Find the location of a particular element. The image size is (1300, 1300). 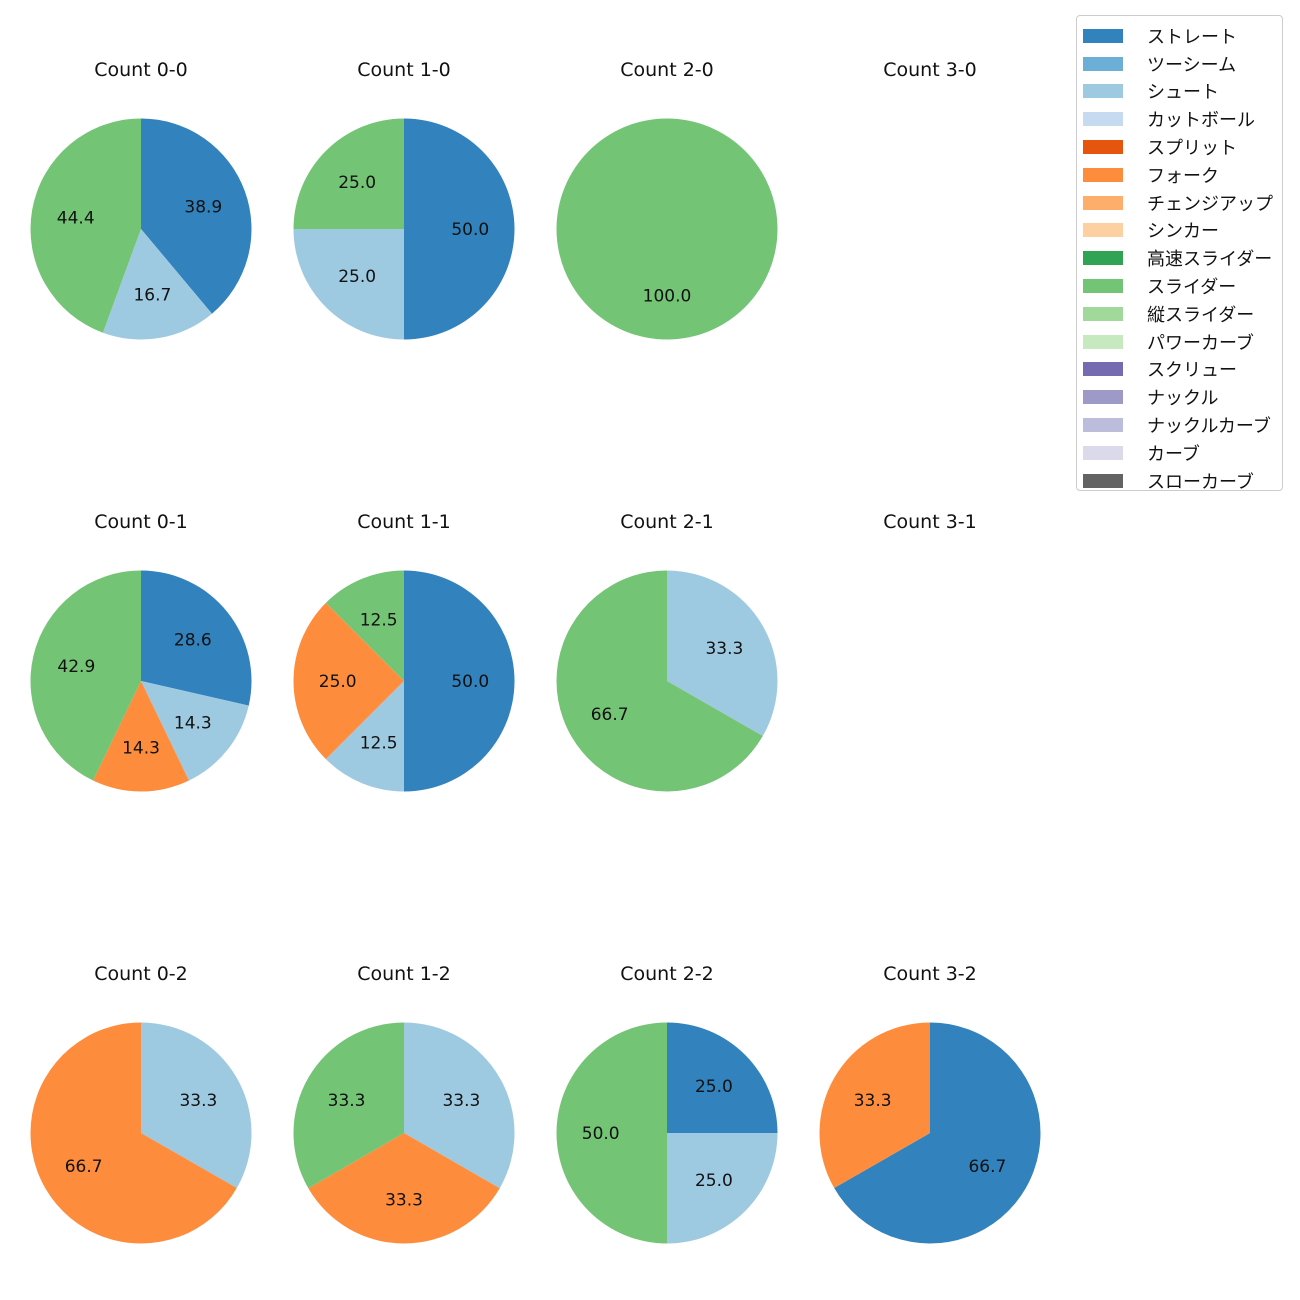

legend-label: ナックルカーブ is located at coordinates (1209, 427).